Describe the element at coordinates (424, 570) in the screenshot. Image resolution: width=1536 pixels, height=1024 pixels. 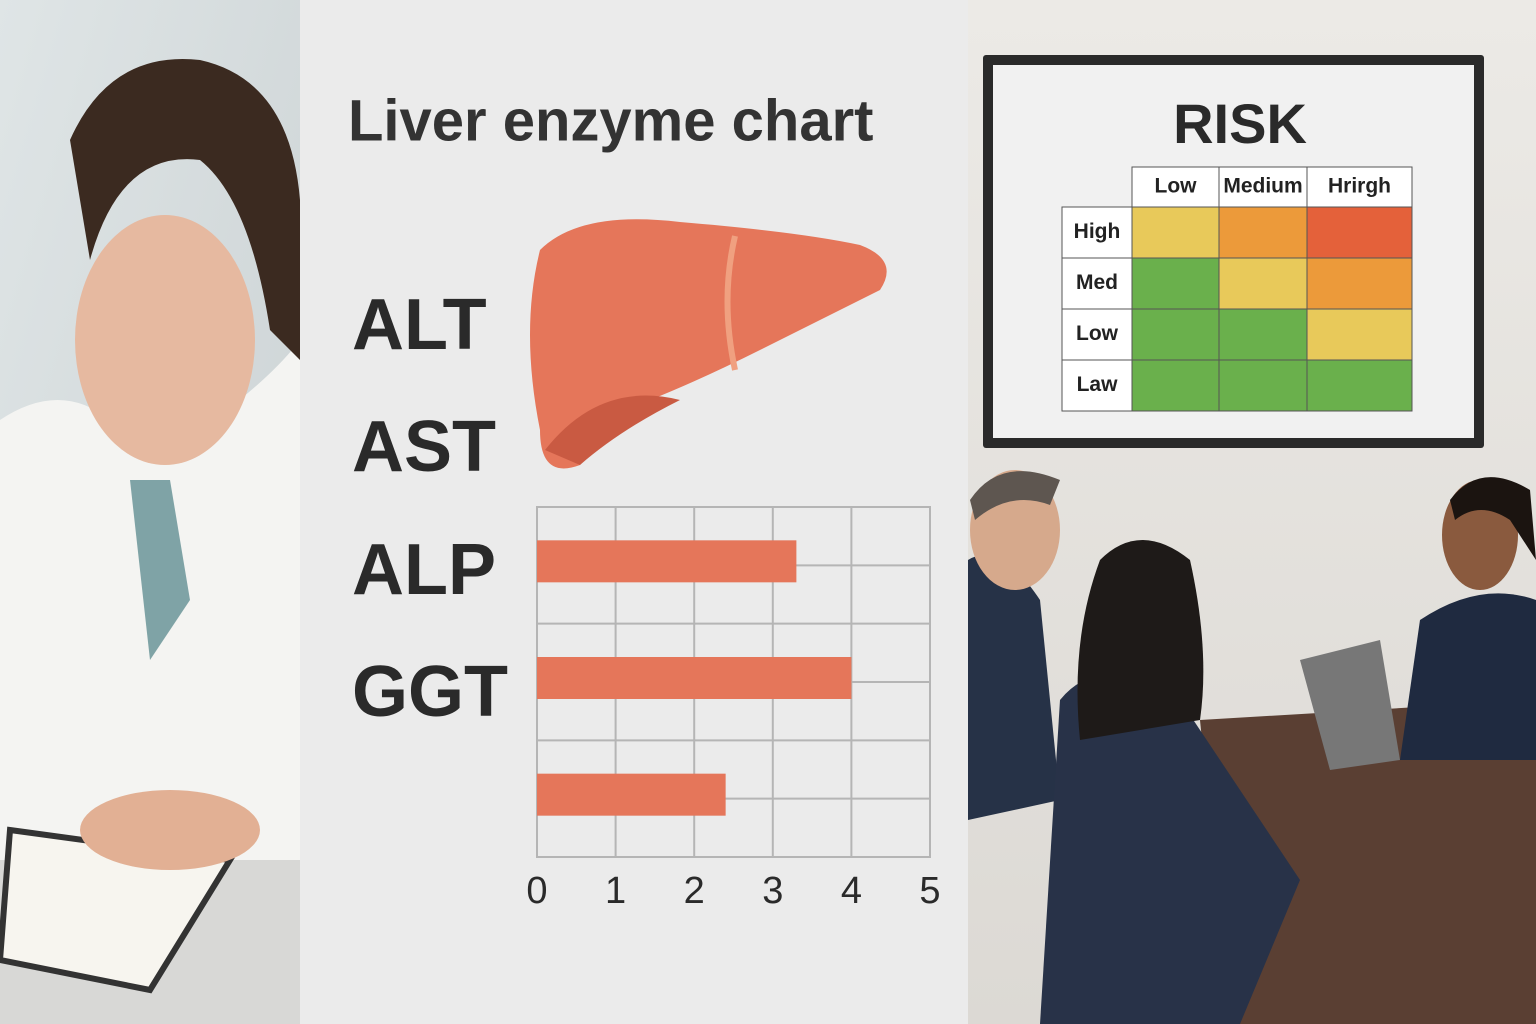
I see `enzyme-label: ALP` at that location.